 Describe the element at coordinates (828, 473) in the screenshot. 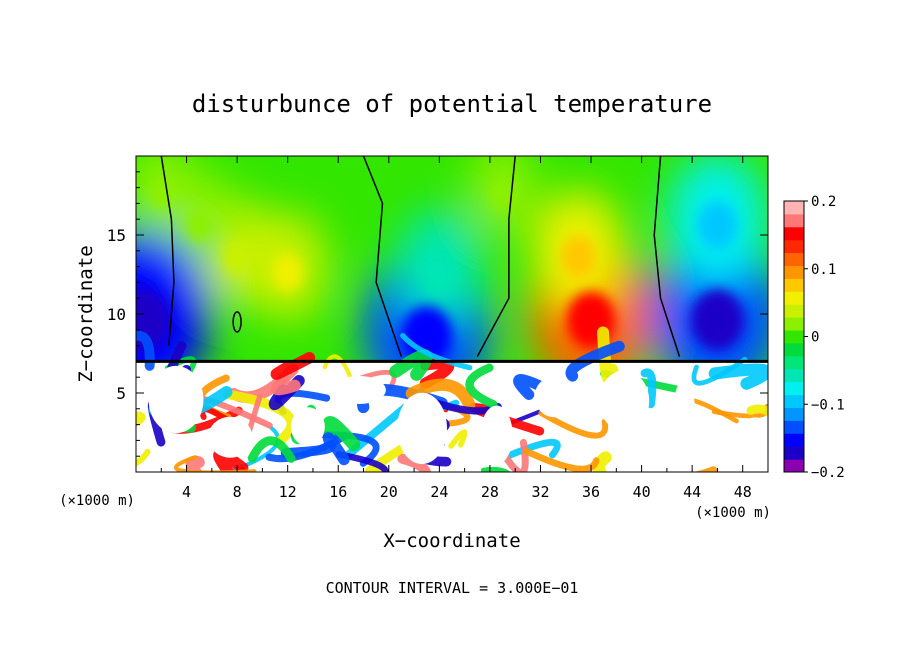

I see `colorbar-tick-label-4: −0.2` at that location.